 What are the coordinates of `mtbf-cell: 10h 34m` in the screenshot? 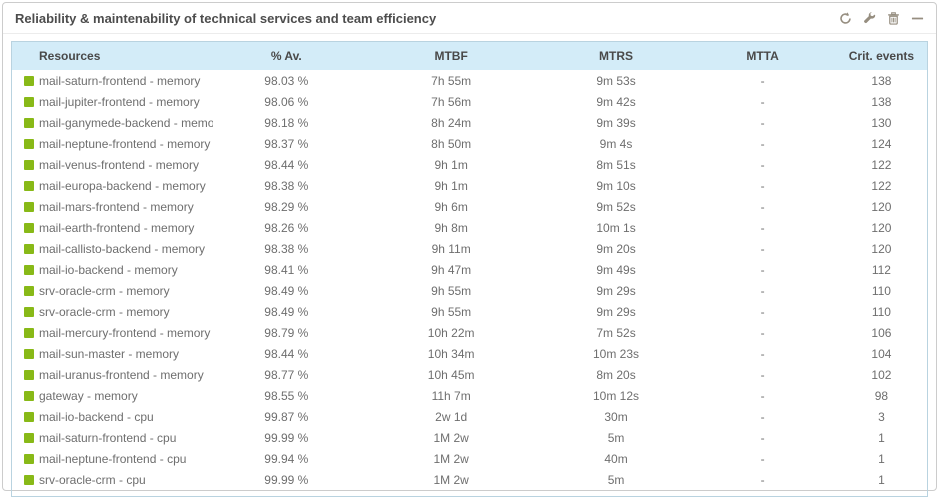 It's located at (451, 353).